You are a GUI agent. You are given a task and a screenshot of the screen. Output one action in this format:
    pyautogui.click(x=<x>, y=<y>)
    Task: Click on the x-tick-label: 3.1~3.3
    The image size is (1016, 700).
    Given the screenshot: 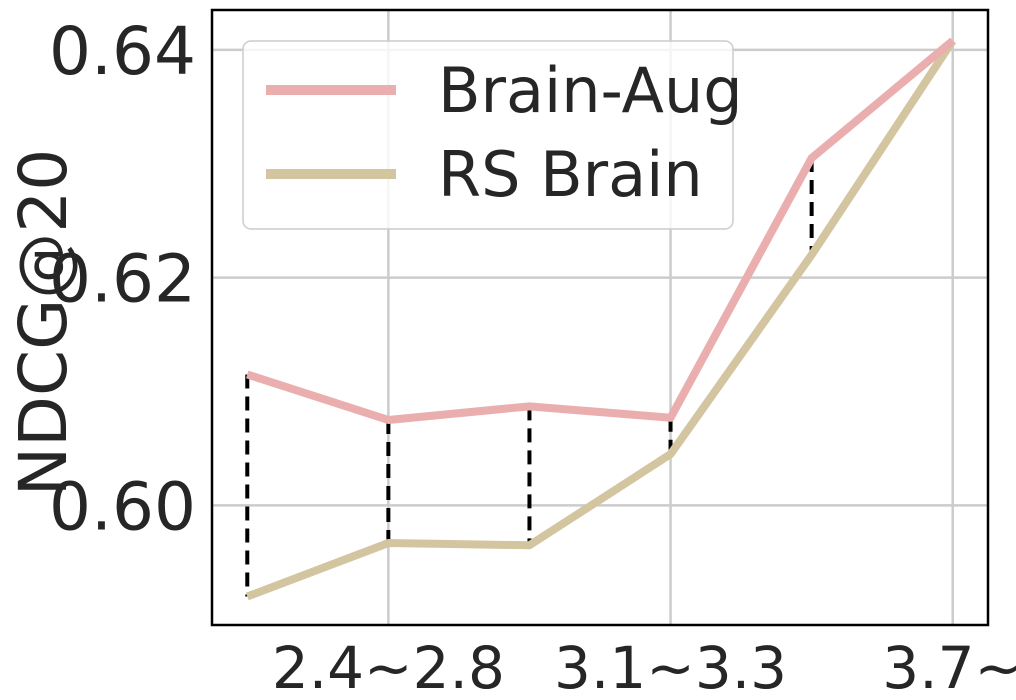 What is the action you would take?
    pyautogui.click(x=670, y=667)
    